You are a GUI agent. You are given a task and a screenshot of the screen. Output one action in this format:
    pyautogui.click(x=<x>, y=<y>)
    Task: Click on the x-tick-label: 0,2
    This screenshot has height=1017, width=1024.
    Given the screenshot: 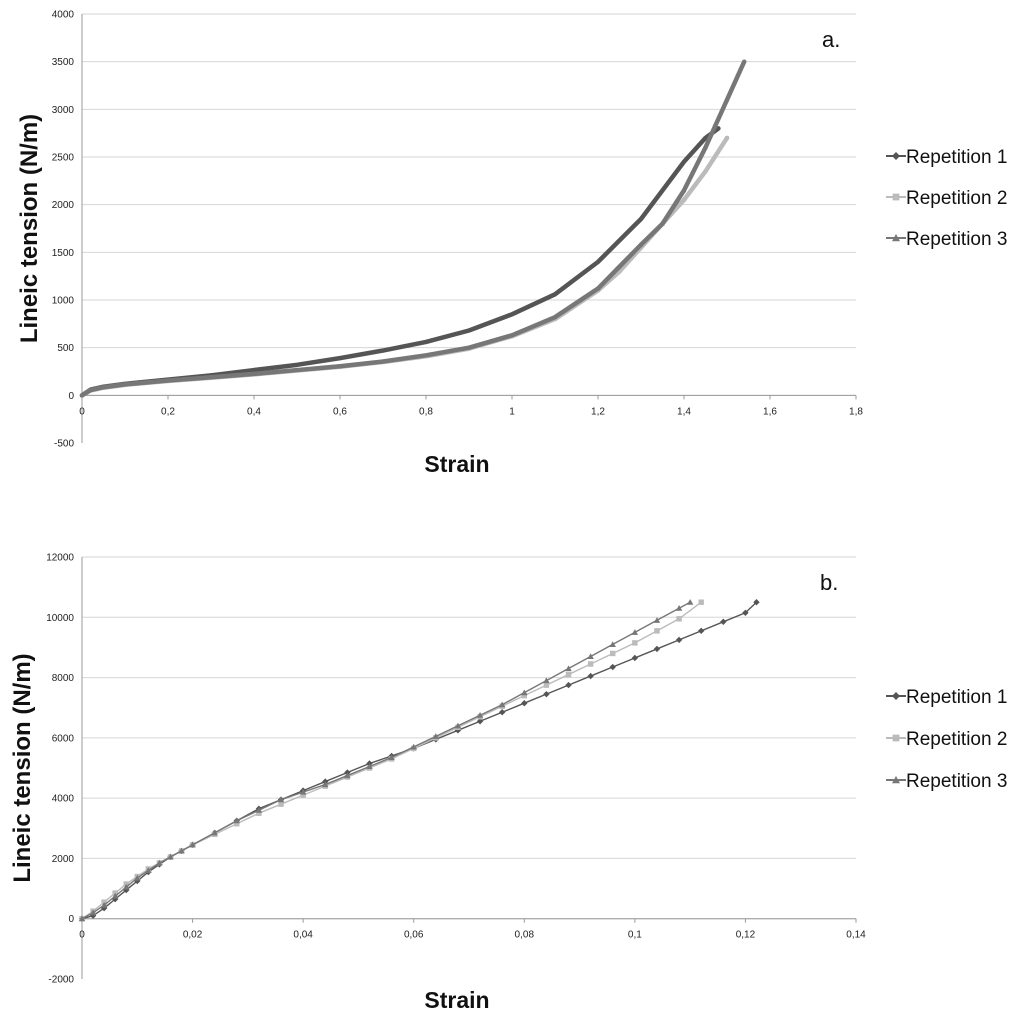 What is the action you would take?
    pyautogui.click(x=168, y=411)
    